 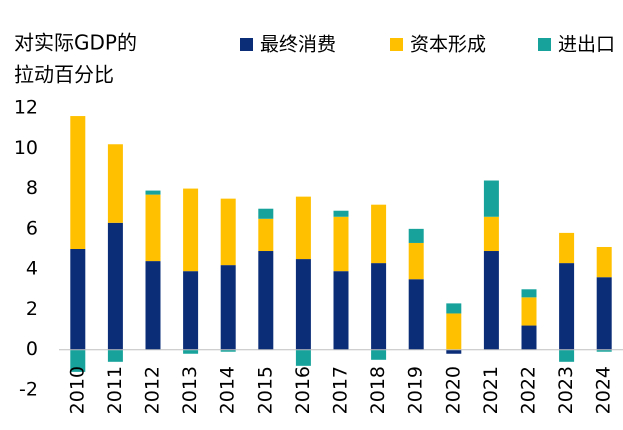 What do you see at coordinates (32, 309) in the screenshot?
I see `y-tick-label: 2` at bounding box center [32, 309].